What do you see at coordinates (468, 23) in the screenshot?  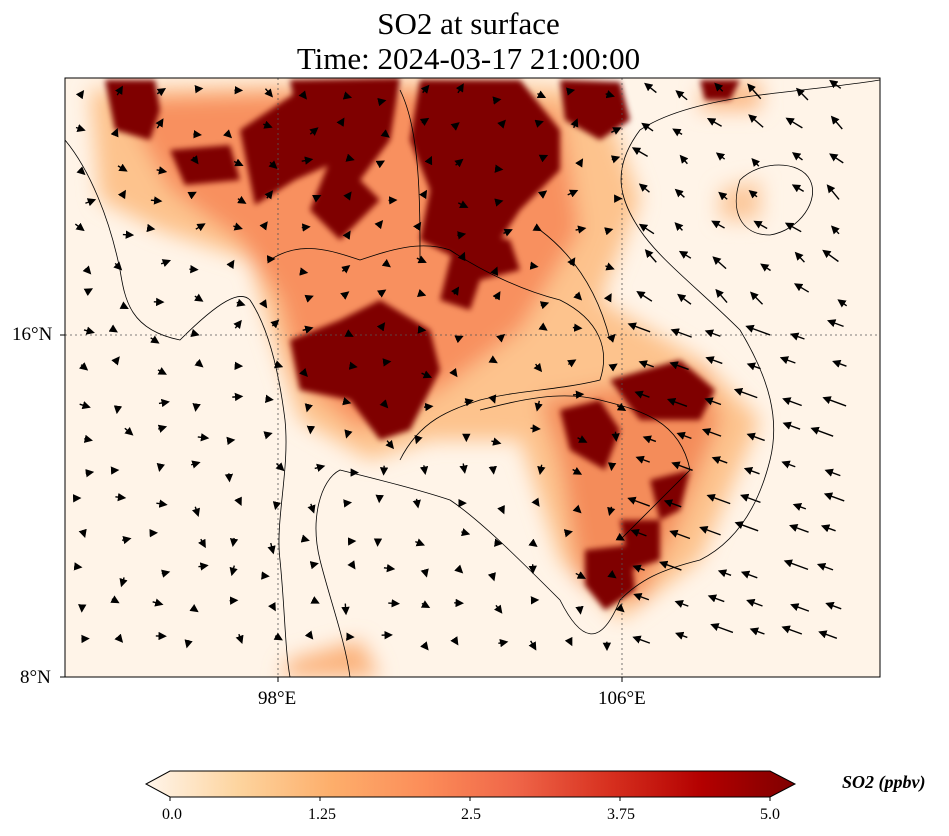 I see `chart-title: SO2 at surface` at bounding box center [468, 23].